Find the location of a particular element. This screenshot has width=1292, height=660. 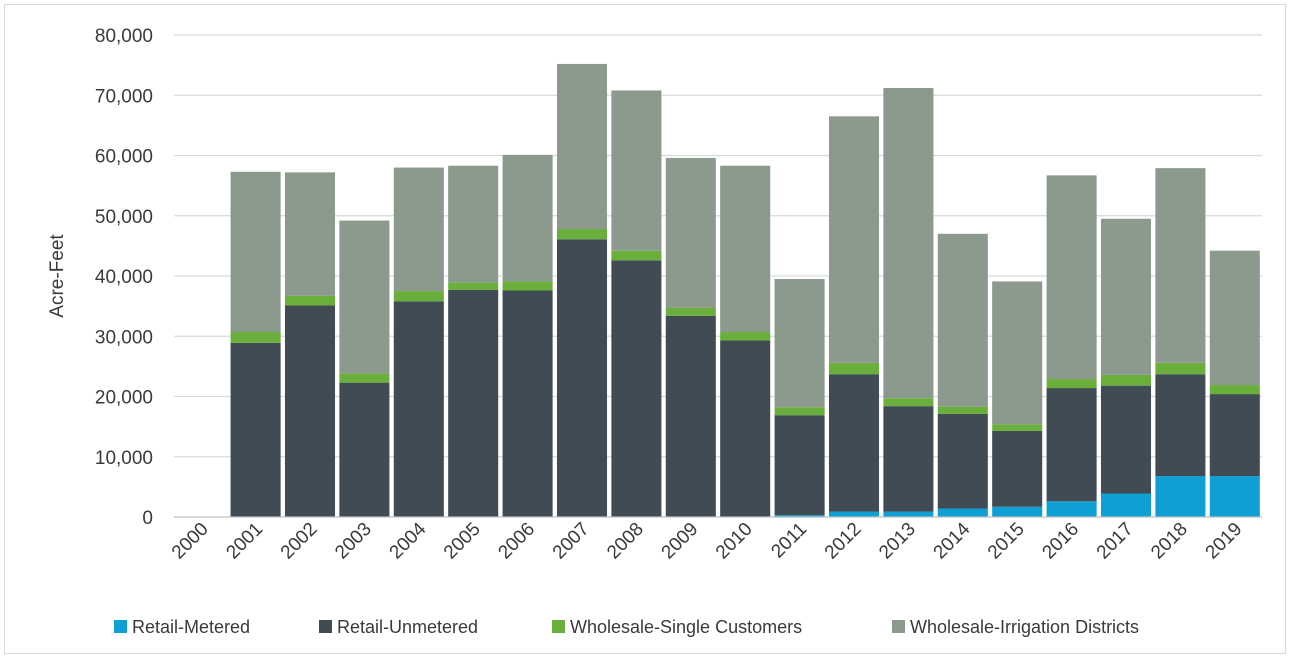

bar-retail-unmetered-2002 is located at coordinates (310, 411).